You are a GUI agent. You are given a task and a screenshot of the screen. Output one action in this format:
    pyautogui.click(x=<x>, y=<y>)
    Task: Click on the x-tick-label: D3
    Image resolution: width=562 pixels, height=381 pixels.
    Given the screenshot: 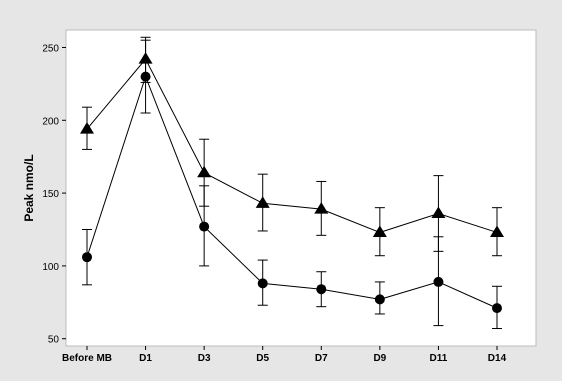 What is the action you would take?
    pyautogui.click(x=204, y=358)
    